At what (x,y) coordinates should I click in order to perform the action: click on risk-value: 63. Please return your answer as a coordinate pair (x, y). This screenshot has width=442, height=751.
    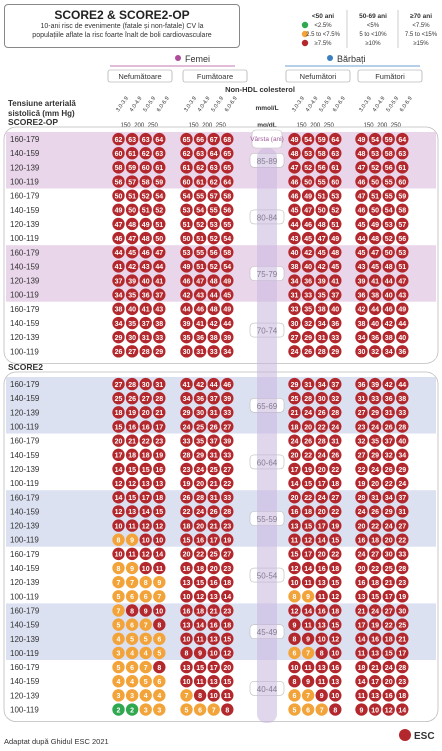
    Looking at the image, I should click on (146, 140).